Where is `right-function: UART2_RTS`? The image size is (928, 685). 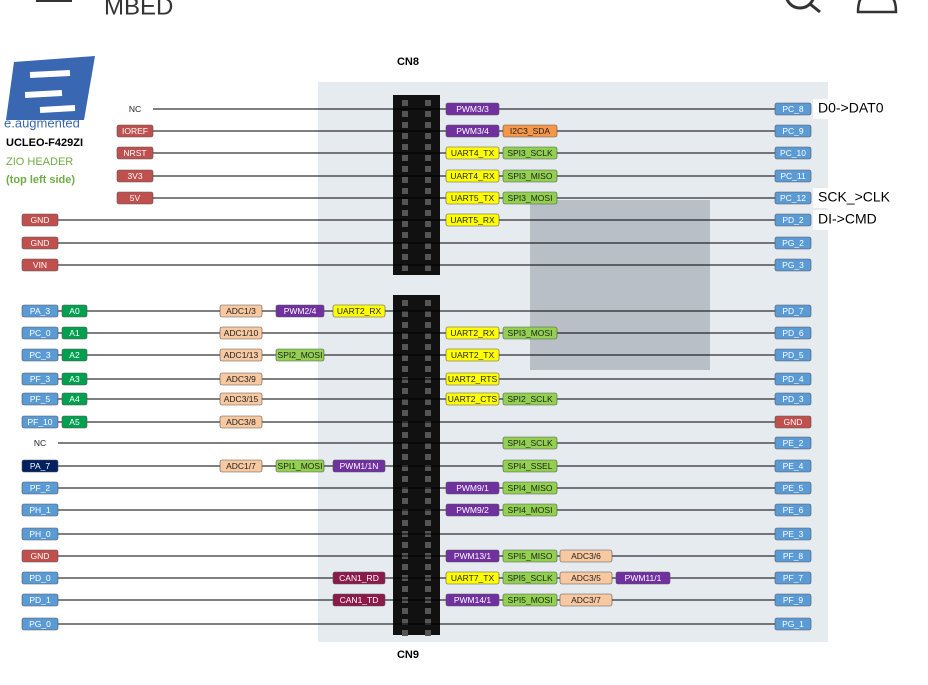 right-function: UART2_RTS is located at coordinates (473, 379).